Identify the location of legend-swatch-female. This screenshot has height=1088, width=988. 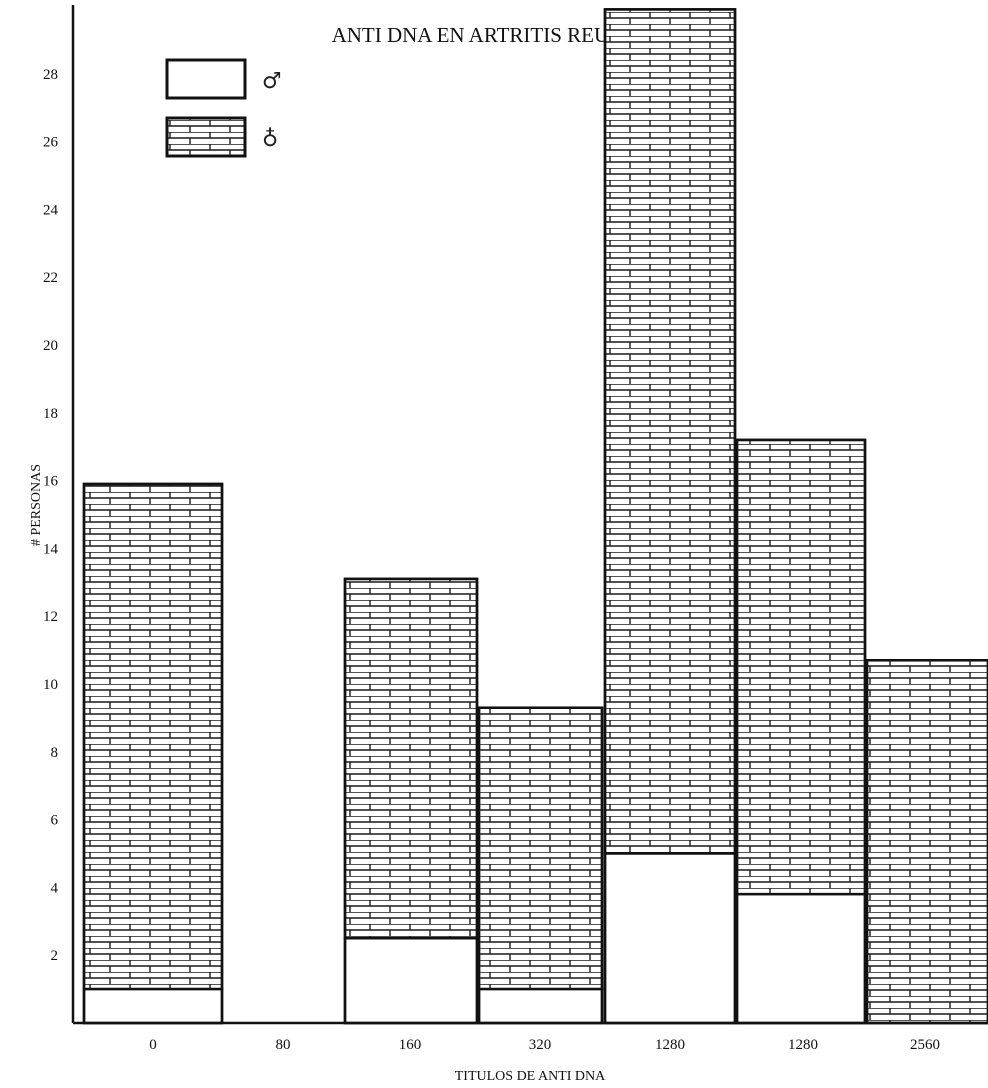
(206, 137).